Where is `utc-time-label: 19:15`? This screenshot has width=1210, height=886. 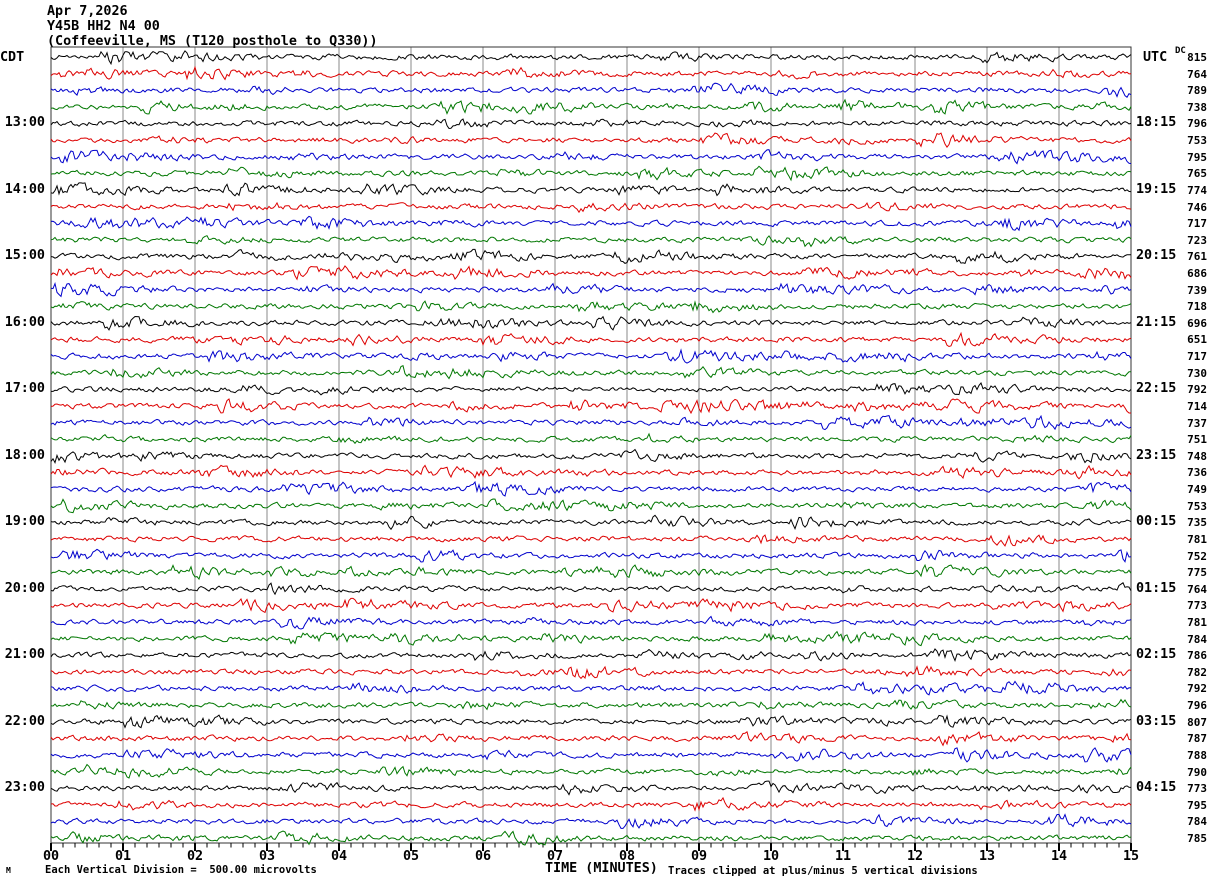
utc-time-label: 19:15 is located at coordinates (1156, 189).